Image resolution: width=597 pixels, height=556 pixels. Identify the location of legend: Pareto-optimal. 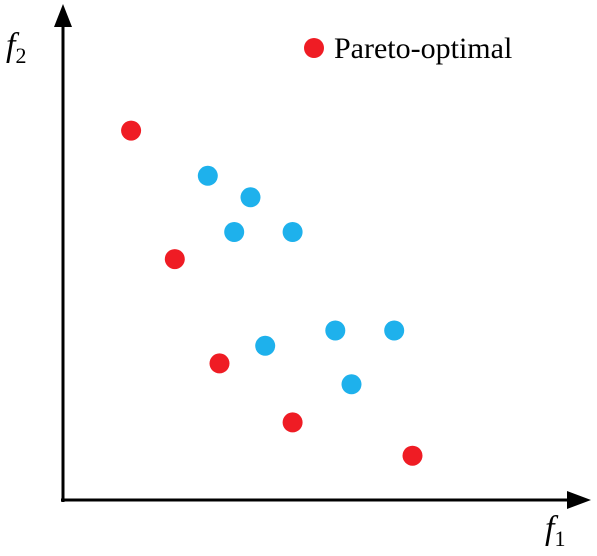
(408, 48).